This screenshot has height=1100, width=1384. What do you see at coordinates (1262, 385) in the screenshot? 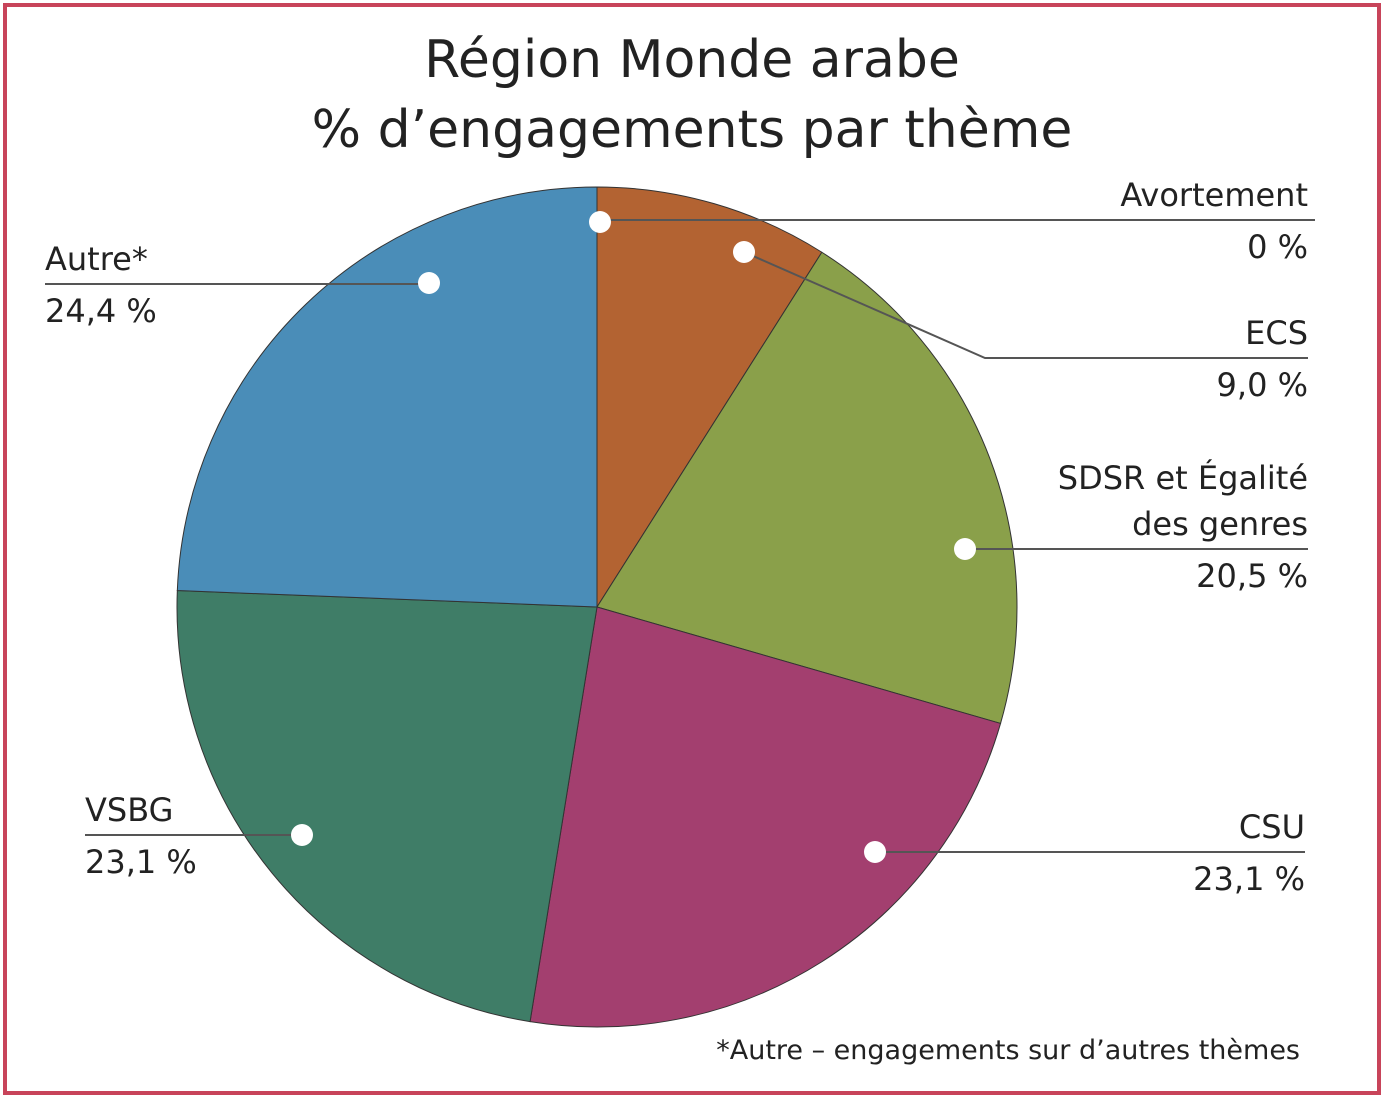
I see `value-label: 9,0 %` at bounding box center [1262, 385].